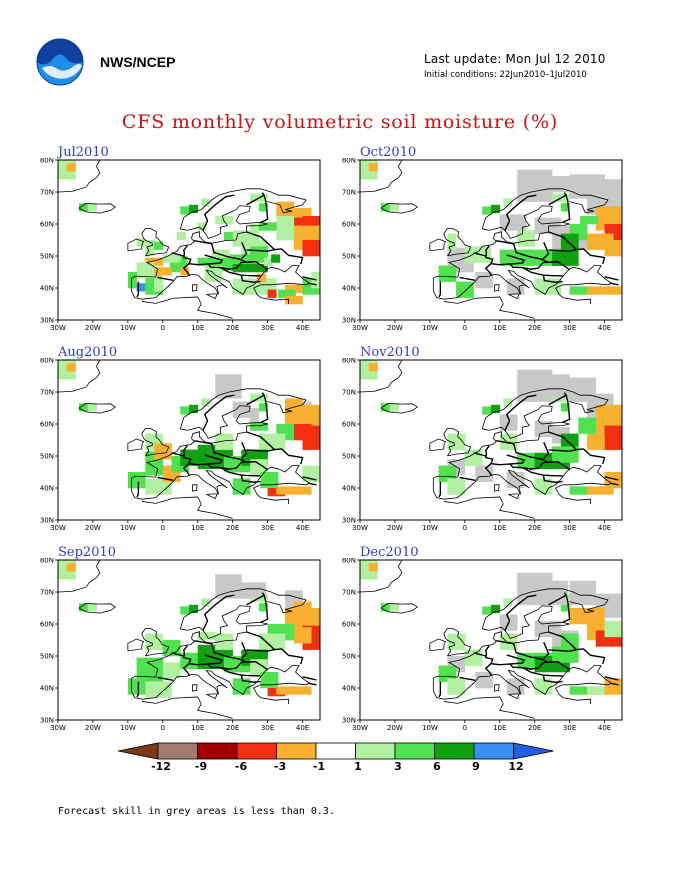 Image resolution: width=680 pixels, height=880 pixels. What do you see at coordinates (465, 528) in the screenshot?
I see `lon-tick-label: 0` at bounding box center [465, 528].